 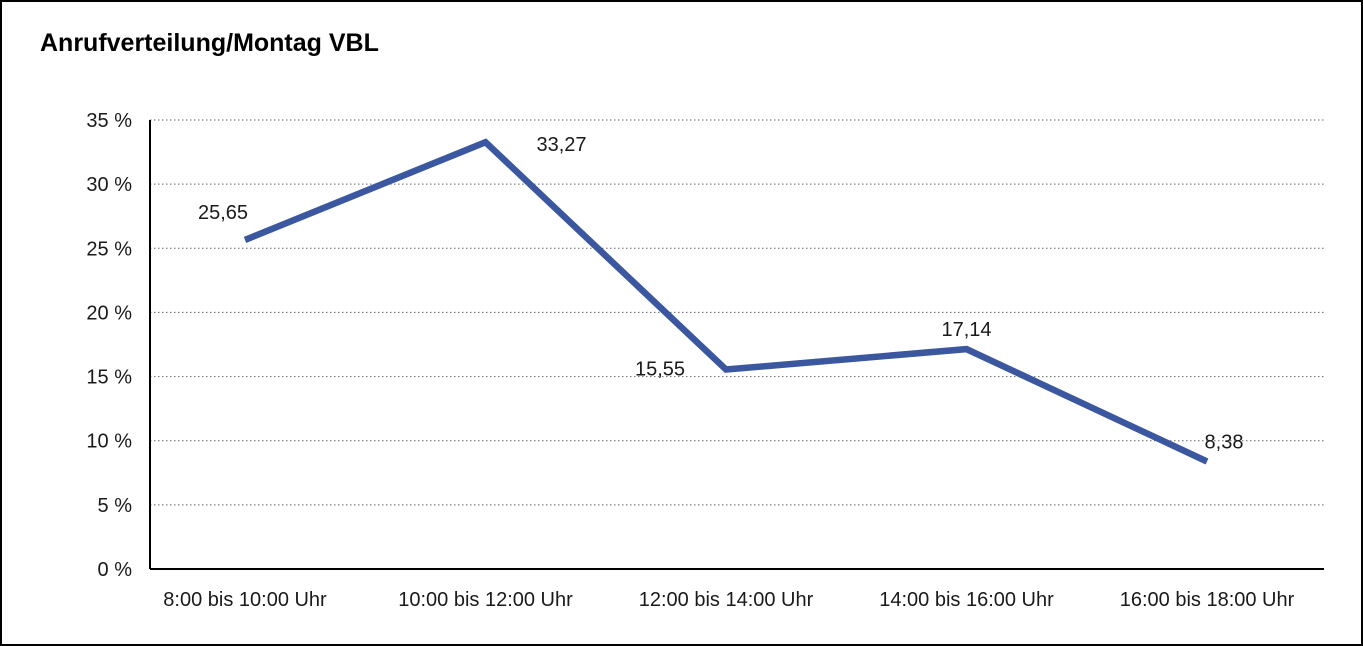 I want to click on x-category-label: 10:00 bis 12:00 Uhr, so click(x=485, y=600).